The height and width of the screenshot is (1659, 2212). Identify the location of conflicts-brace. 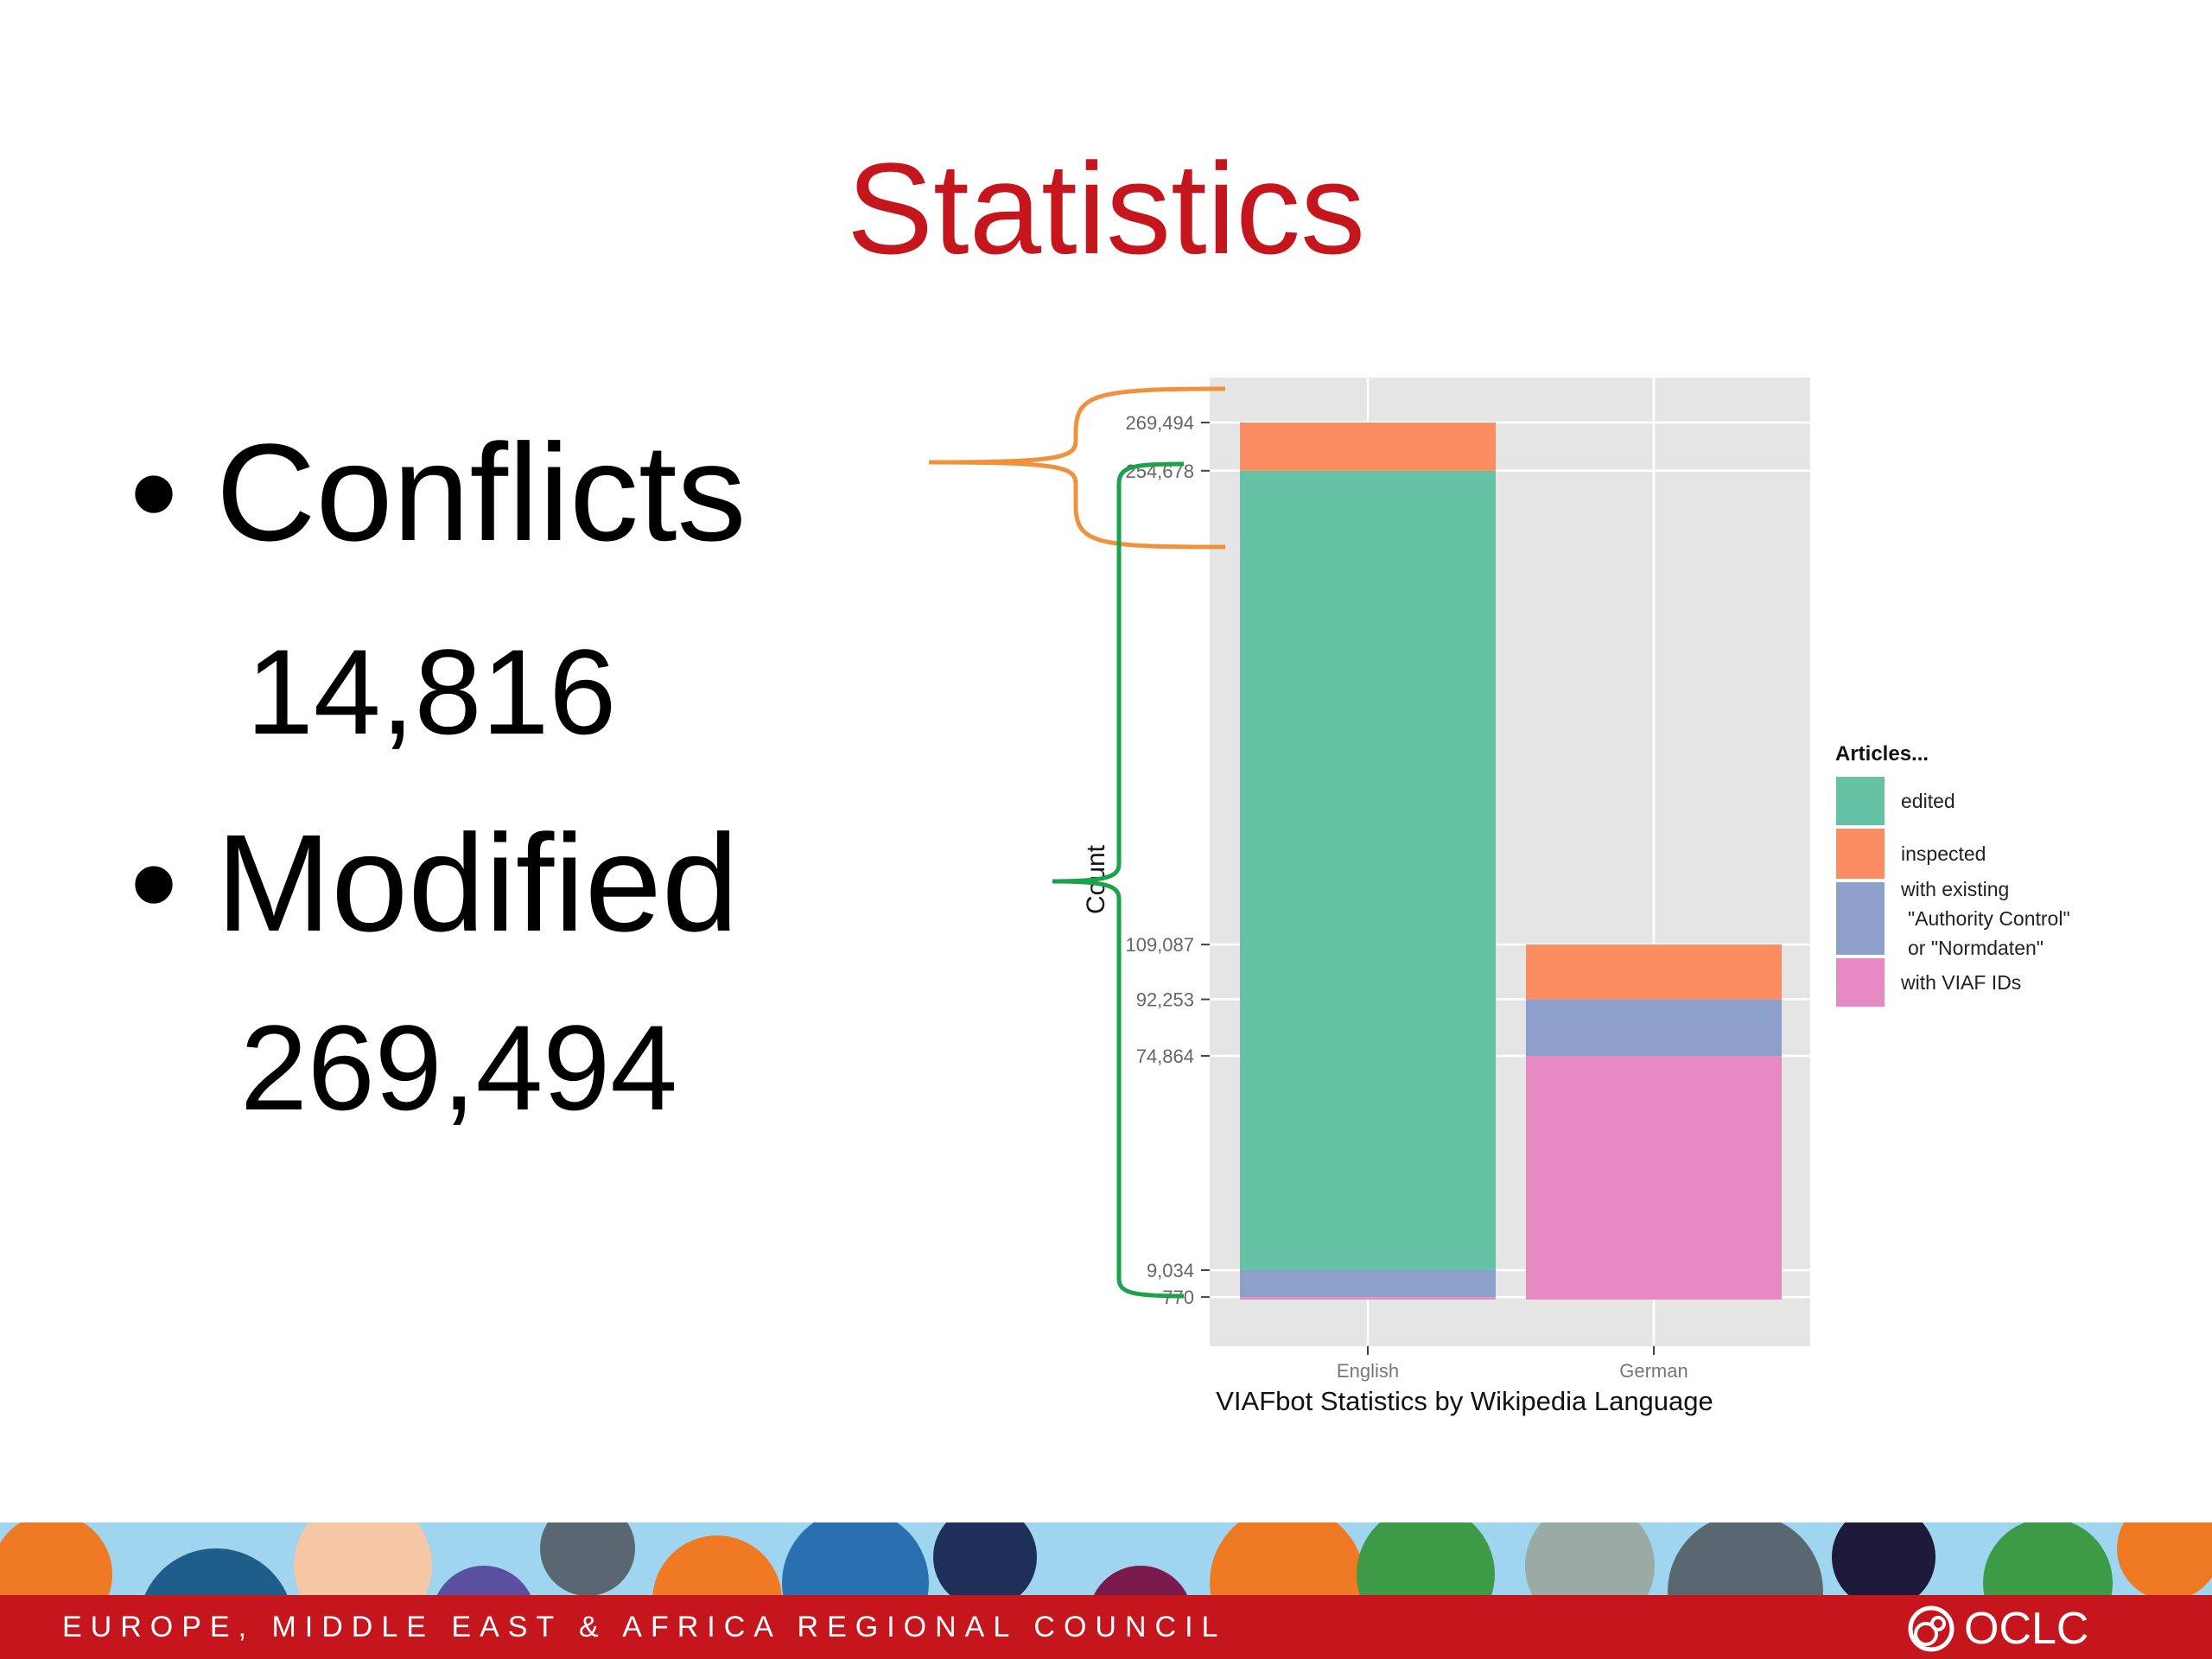
(1077, 468).